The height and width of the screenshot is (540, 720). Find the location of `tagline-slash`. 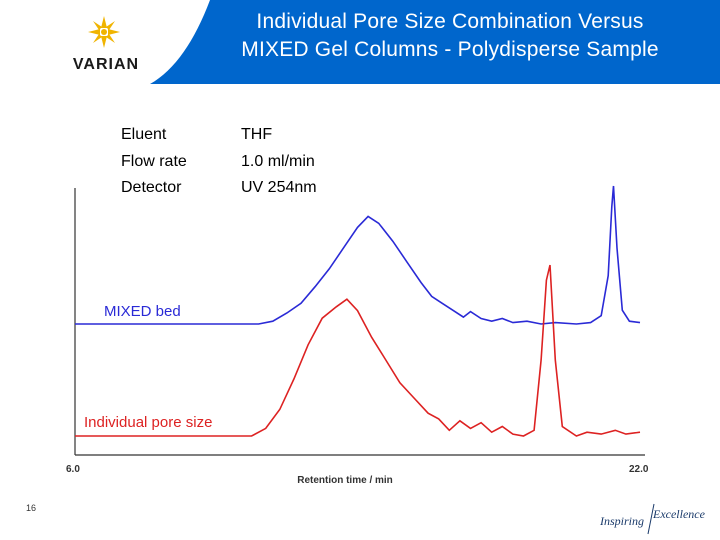

tagline-slash is located at coordinates (651, 519).